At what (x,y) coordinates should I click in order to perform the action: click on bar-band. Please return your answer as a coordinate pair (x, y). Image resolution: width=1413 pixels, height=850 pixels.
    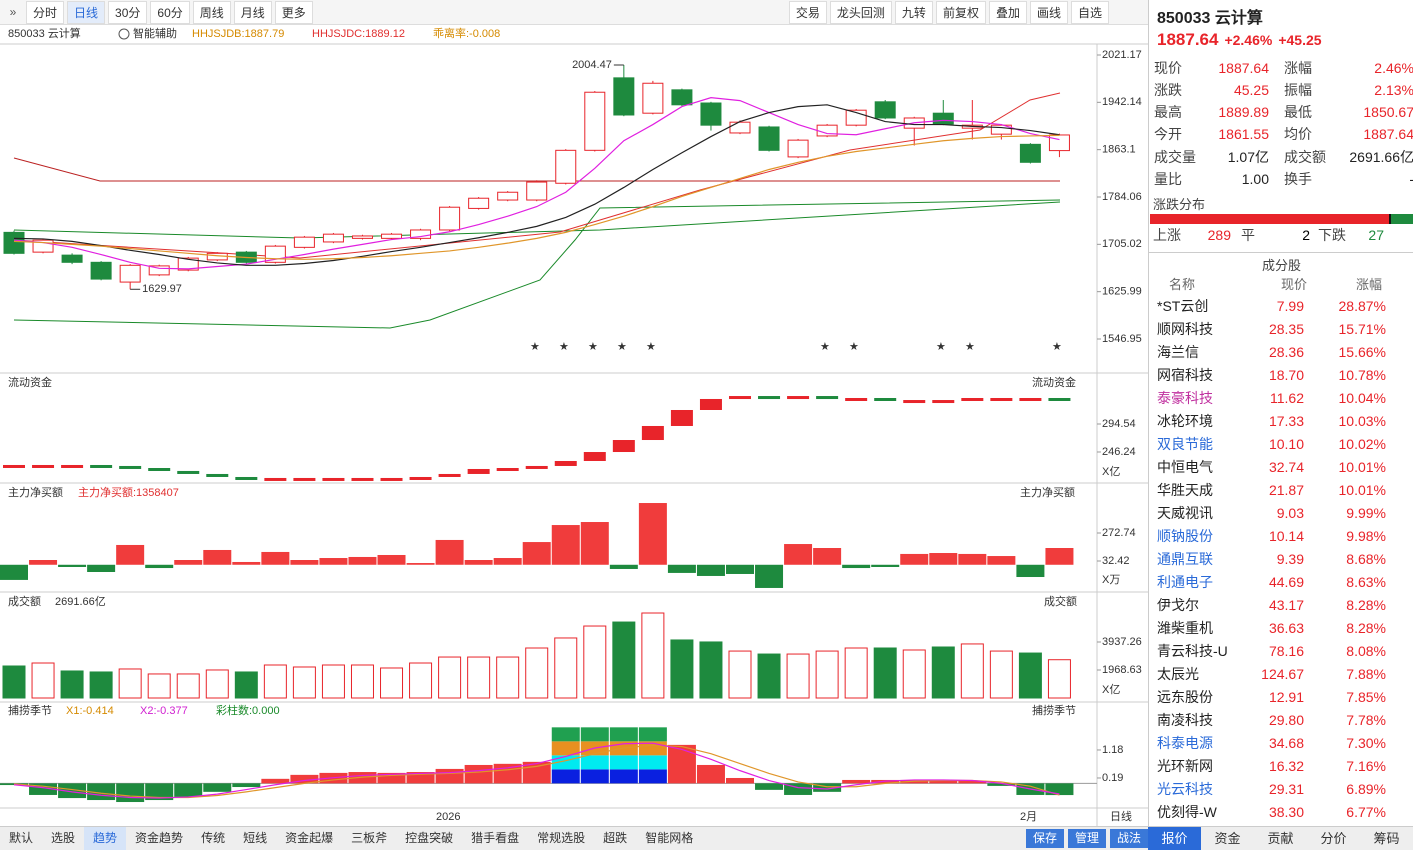
    Looking at the image, I should click on (652, 734).